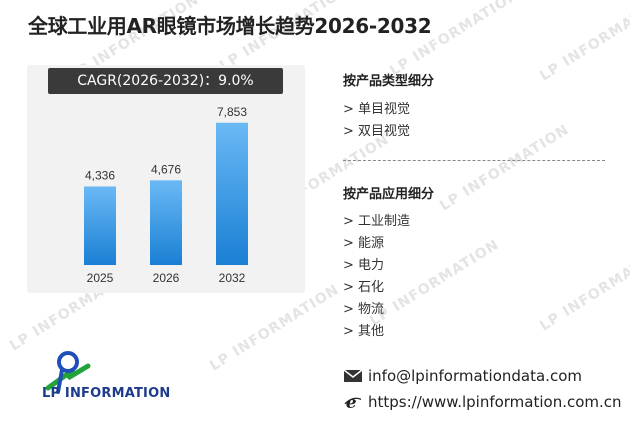 The height and width of the screenshot is (431, 630). What do you see at coordinates (353, 375) in the screenshot?
I see `mail-icon` at bounding box center [353, 375].